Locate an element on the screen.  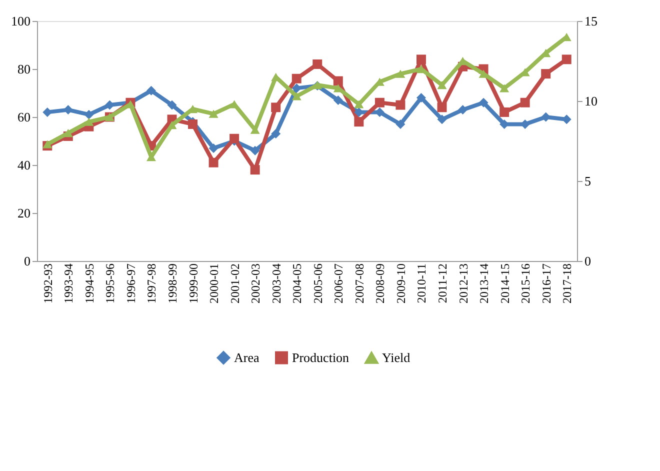
x-tick-label: 2015-16 is located at coordinates (525, 284).